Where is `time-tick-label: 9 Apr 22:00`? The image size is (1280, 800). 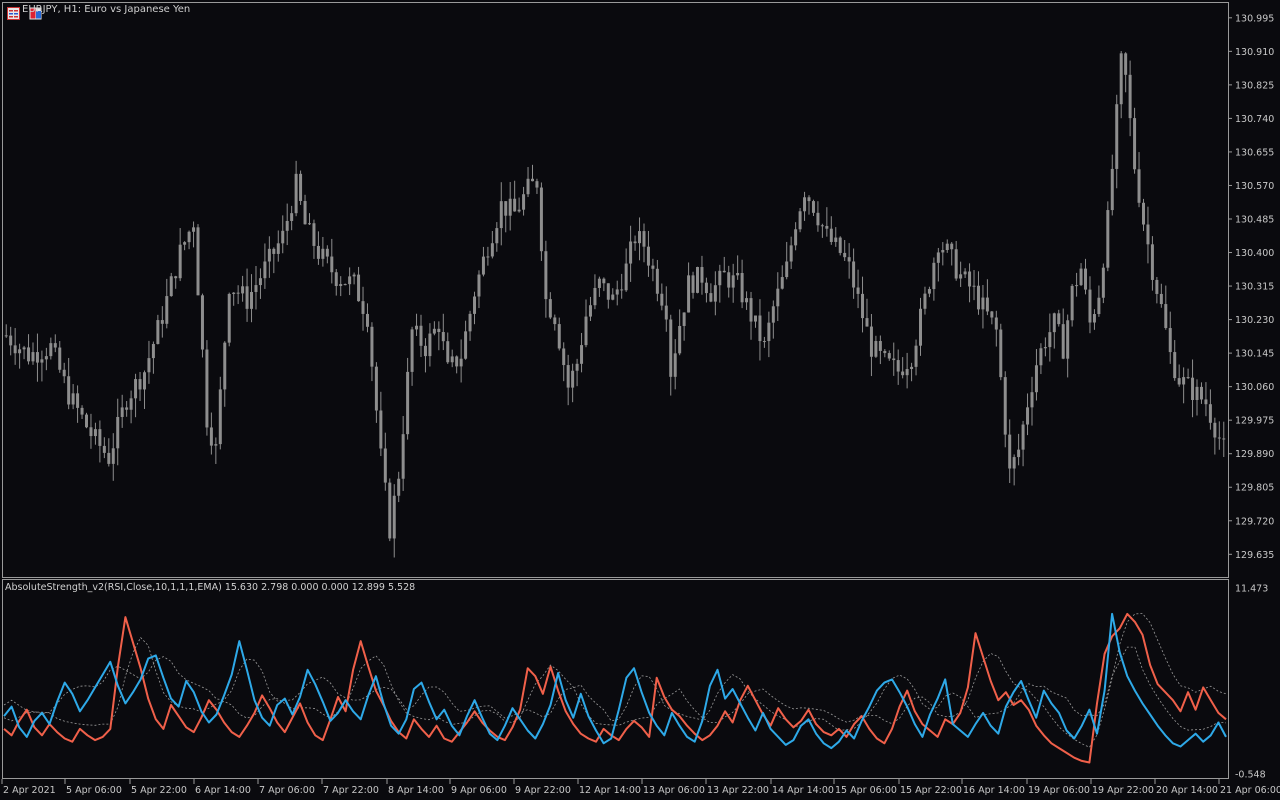 time-tick-label: 9 Apr 22:00 is located at coordinates (543, 790).